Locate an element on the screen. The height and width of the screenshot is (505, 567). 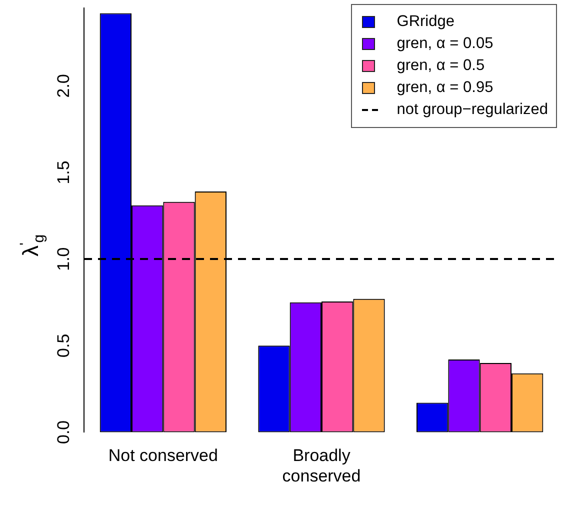
y-tick-label: 1.5 is located at coordinates (64, 172).